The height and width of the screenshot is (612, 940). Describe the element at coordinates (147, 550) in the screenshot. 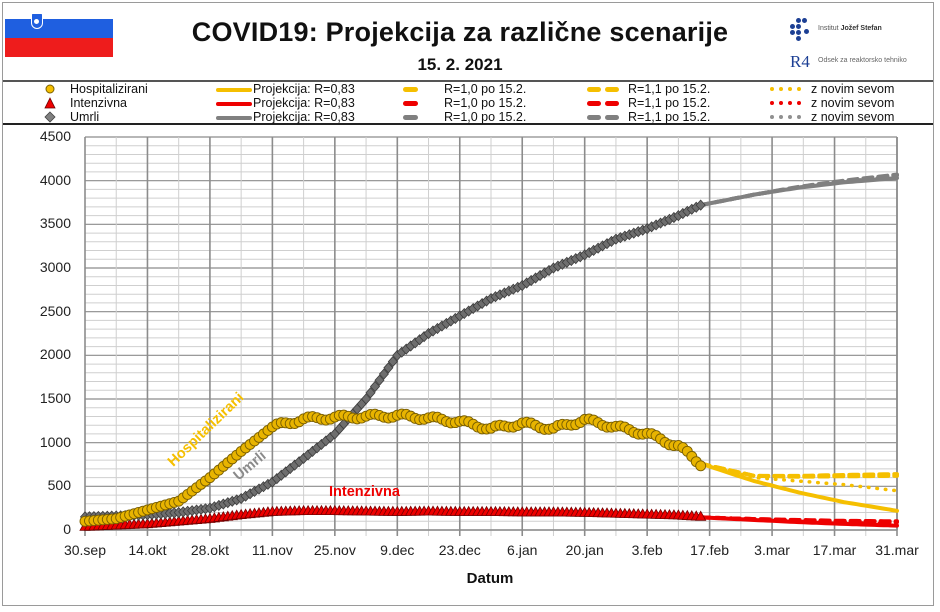

I see `x-tick-label: 14.okt` at that location.